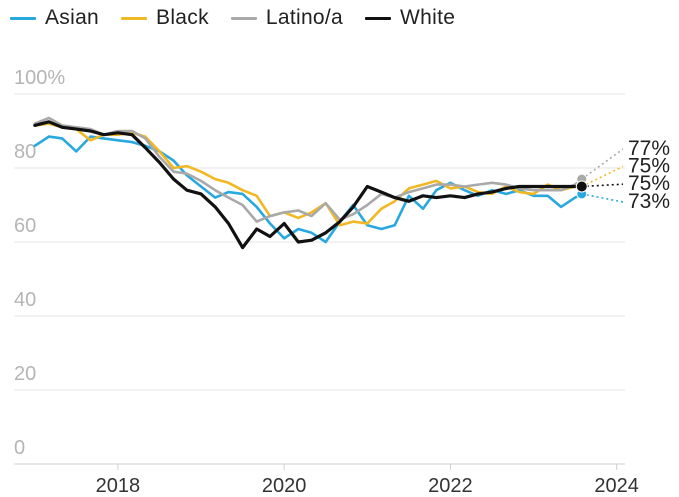 The height and width of the screenshot is (497, 679). What do you see at coordinates (182, 17) in the screenshot?
I see `legend-label-black: Black` at bounding box center [182, 17].